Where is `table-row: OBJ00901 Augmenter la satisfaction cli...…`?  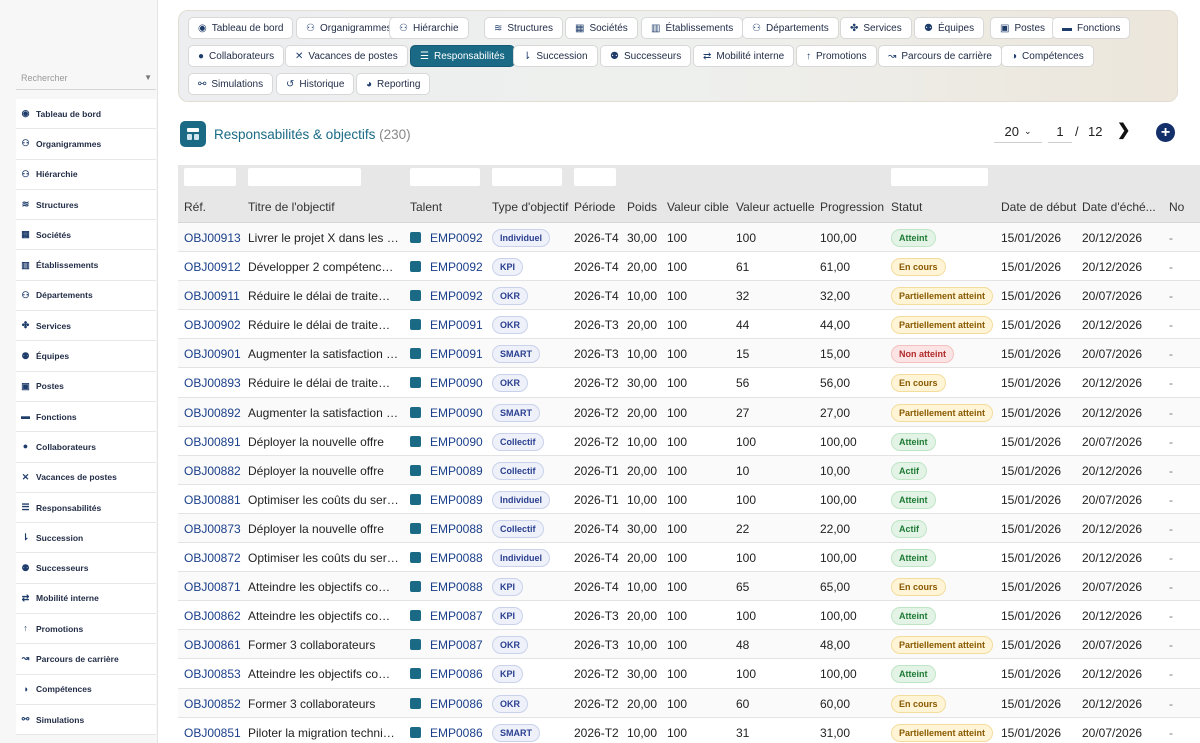
table-row: OBJ00901 Augmenter la satisfaction cli...… is located at coordinates (689, 354).